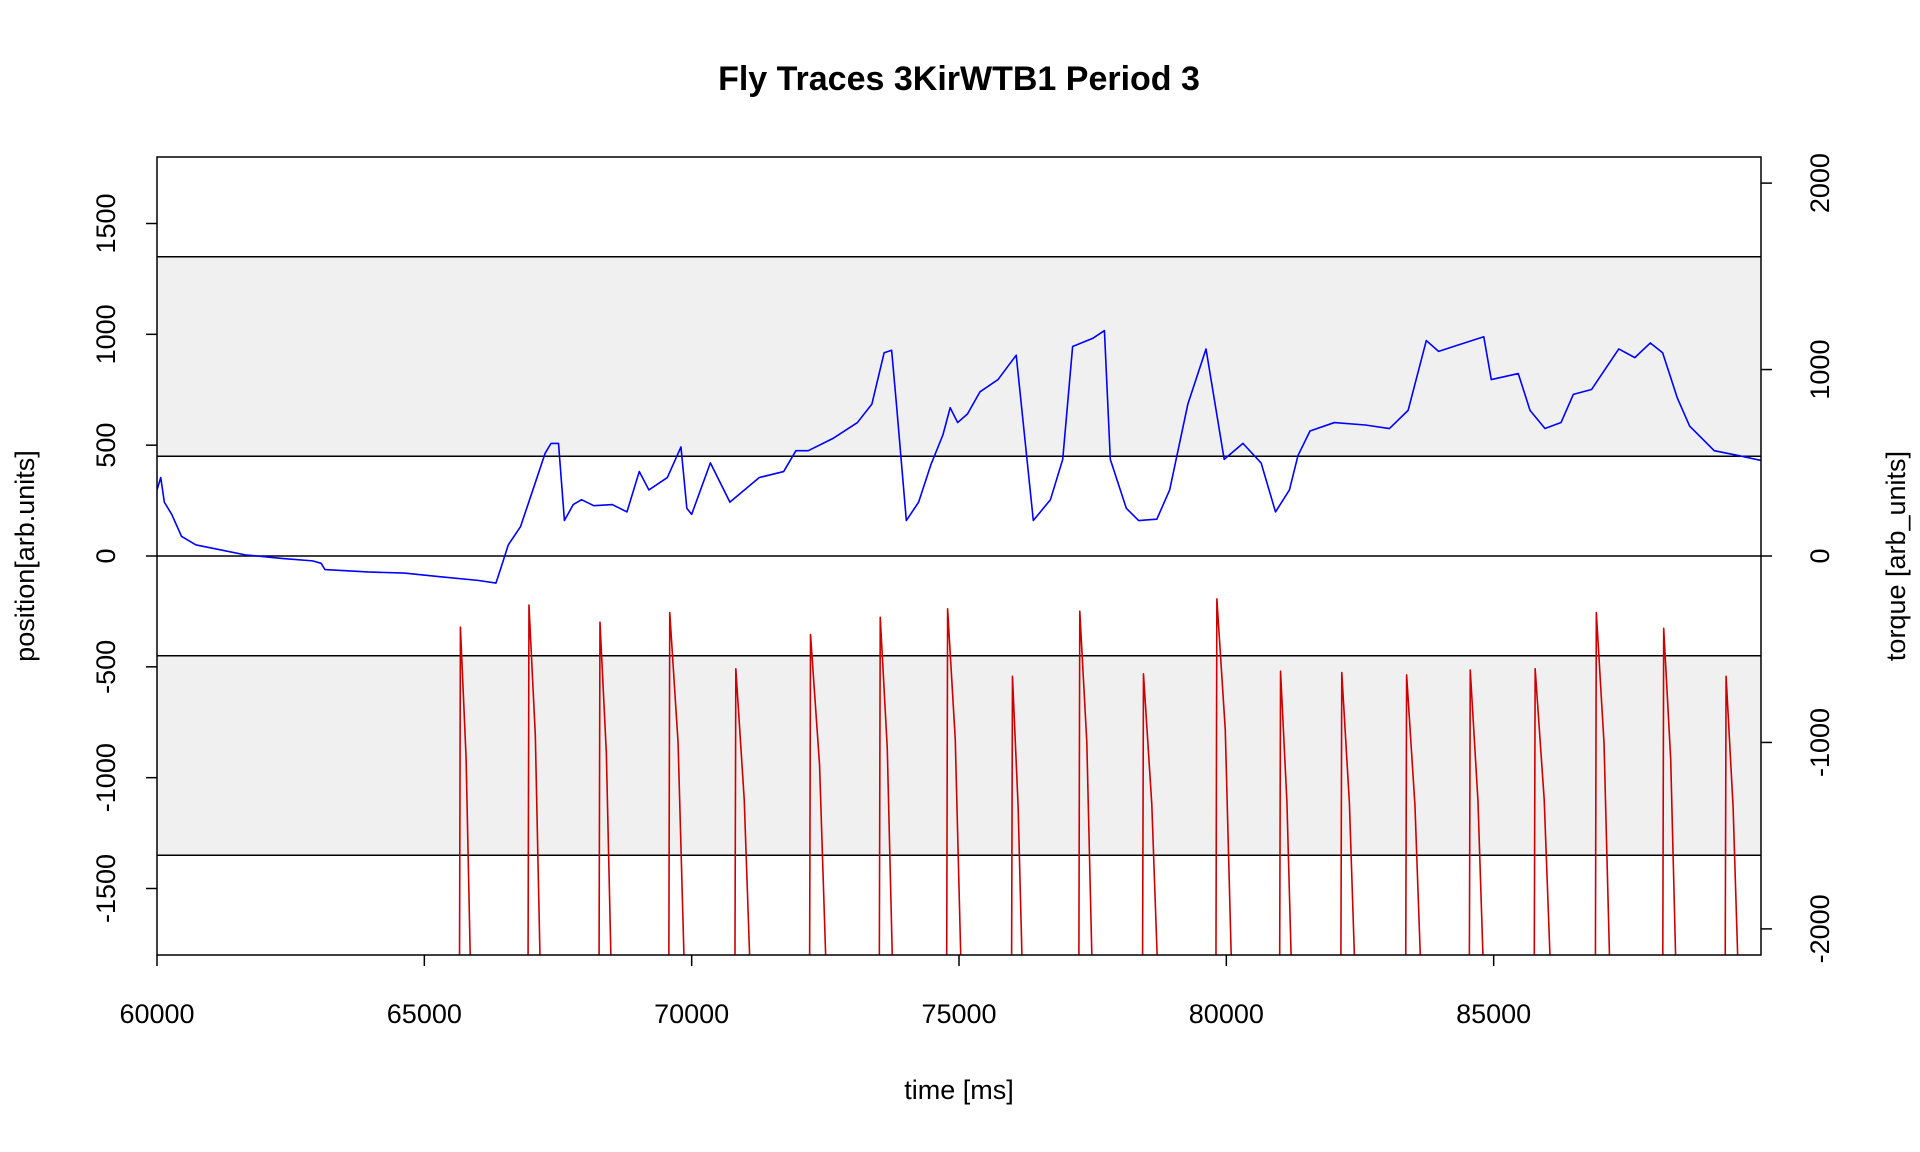 The height and width of the screenshot is (1152, 1920). Describe the element at coordinates (1226, 1014) in the screenshot. I see `x-tick-label: 80000` at that location.